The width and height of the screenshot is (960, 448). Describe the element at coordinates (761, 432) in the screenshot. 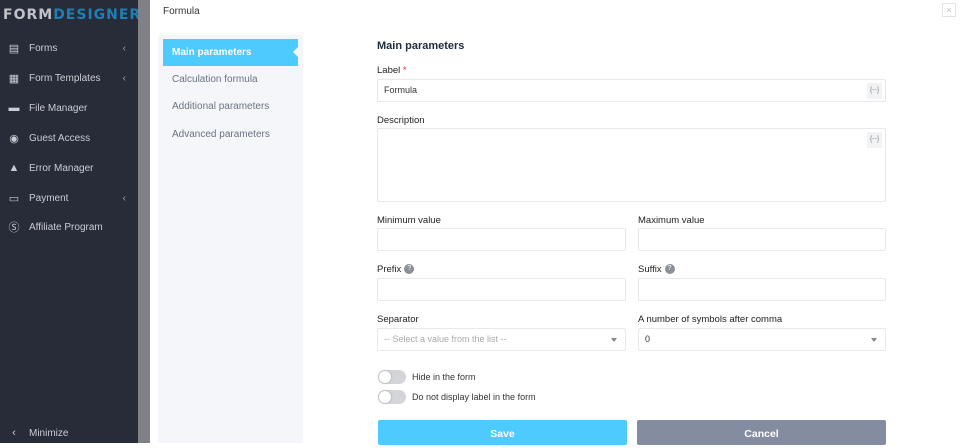

I see `cancel-button: Cancel` at that location.